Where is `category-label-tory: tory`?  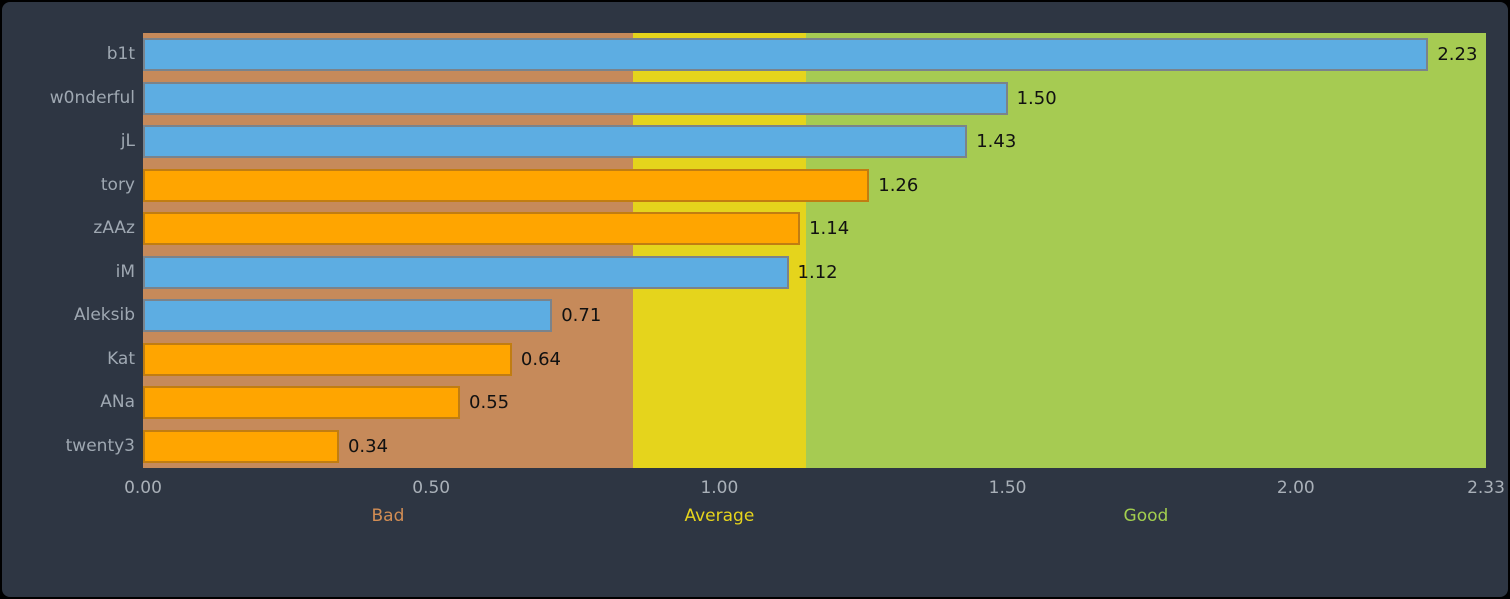
category-label-tory: tory is located at coordinates (117, 184).